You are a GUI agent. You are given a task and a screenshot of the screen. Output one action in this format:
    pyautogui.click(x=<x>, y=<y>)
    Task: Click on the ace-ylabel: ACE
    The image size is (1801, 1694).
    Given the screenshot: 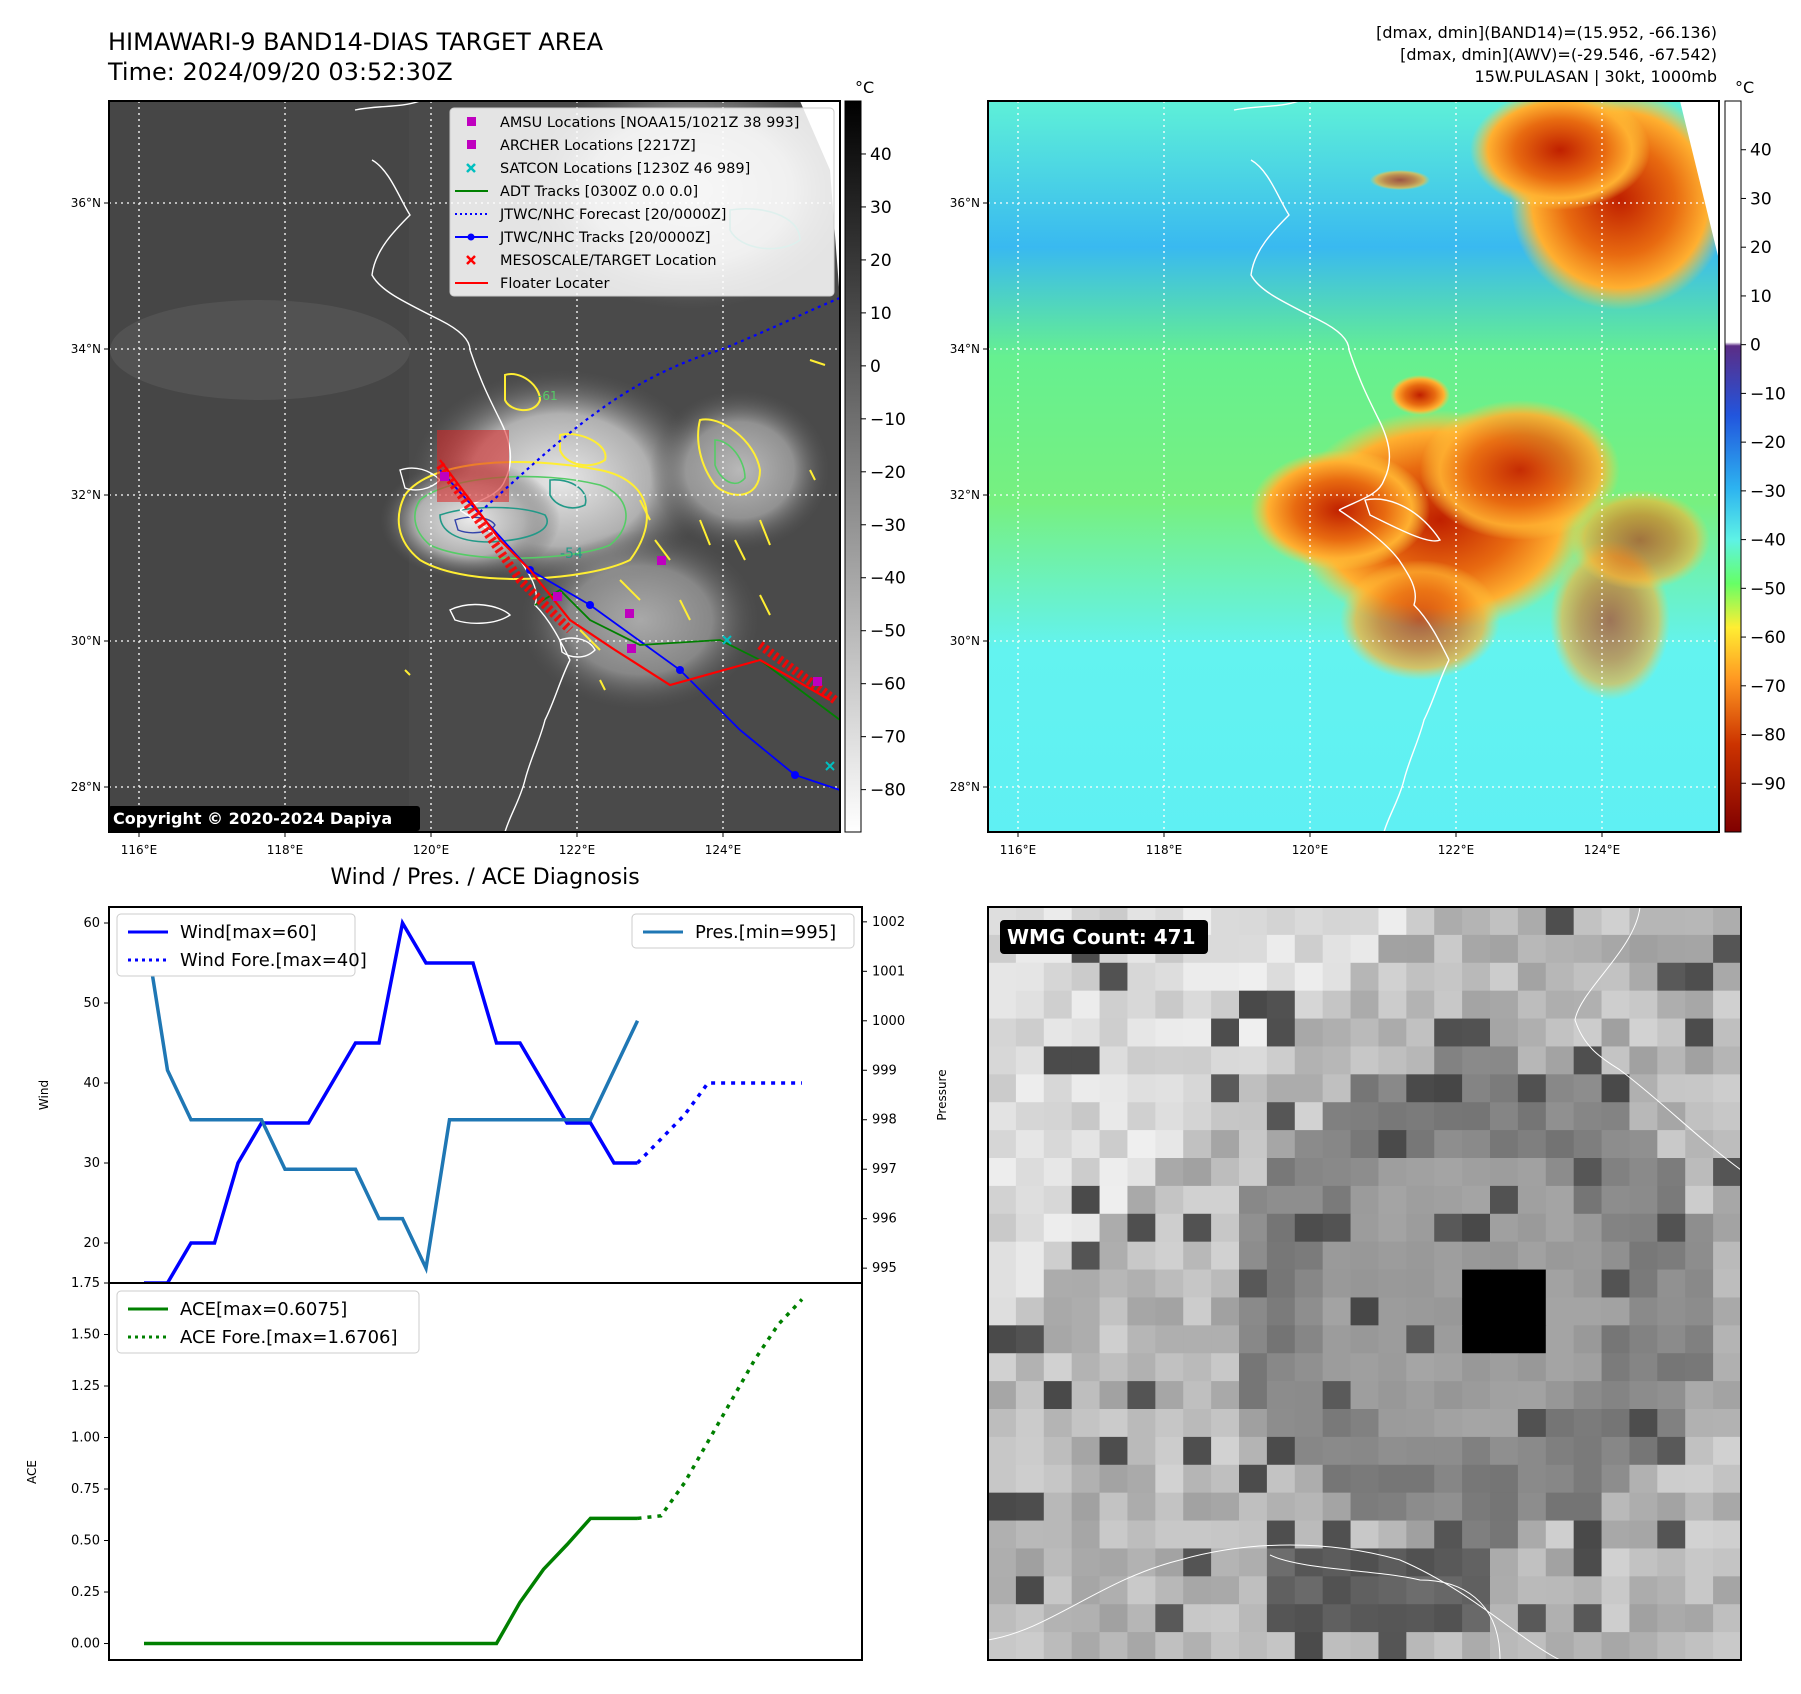 What is the action you would take?
    pyautogui.click(x=32, y=1472)
    